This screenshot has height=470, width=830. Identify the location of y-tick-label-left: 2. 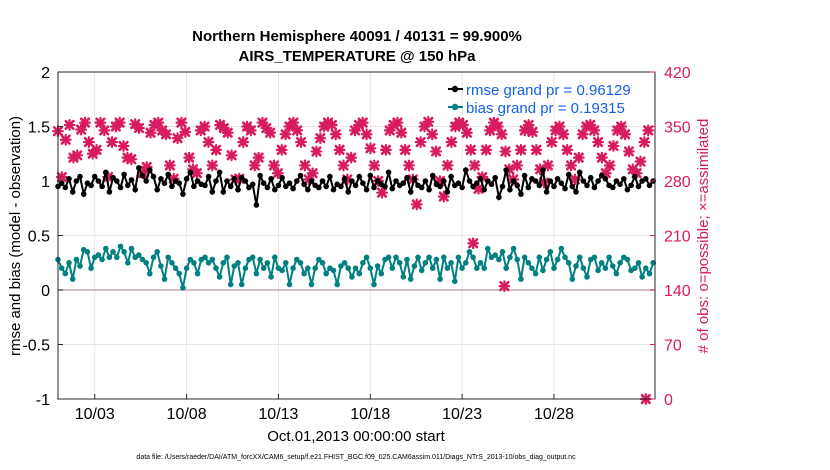
(45, 73).